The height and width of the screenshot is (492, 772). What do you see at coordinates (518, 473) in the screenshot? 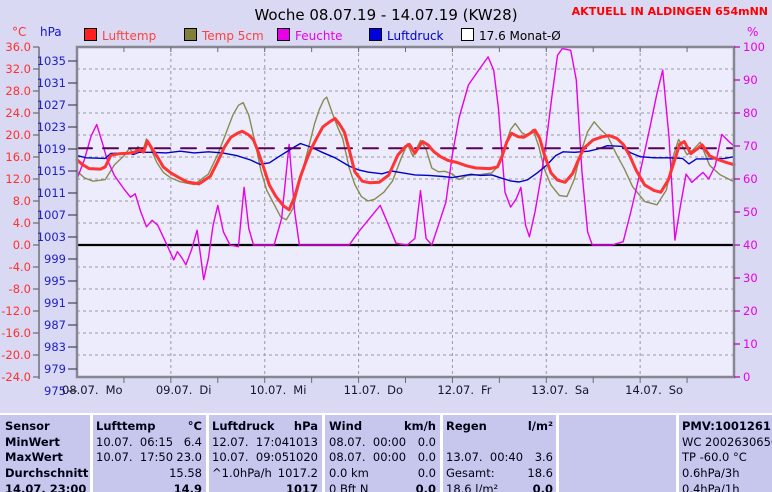
I see `table-cell-value: 18.6` at bounding box center [518, 473].